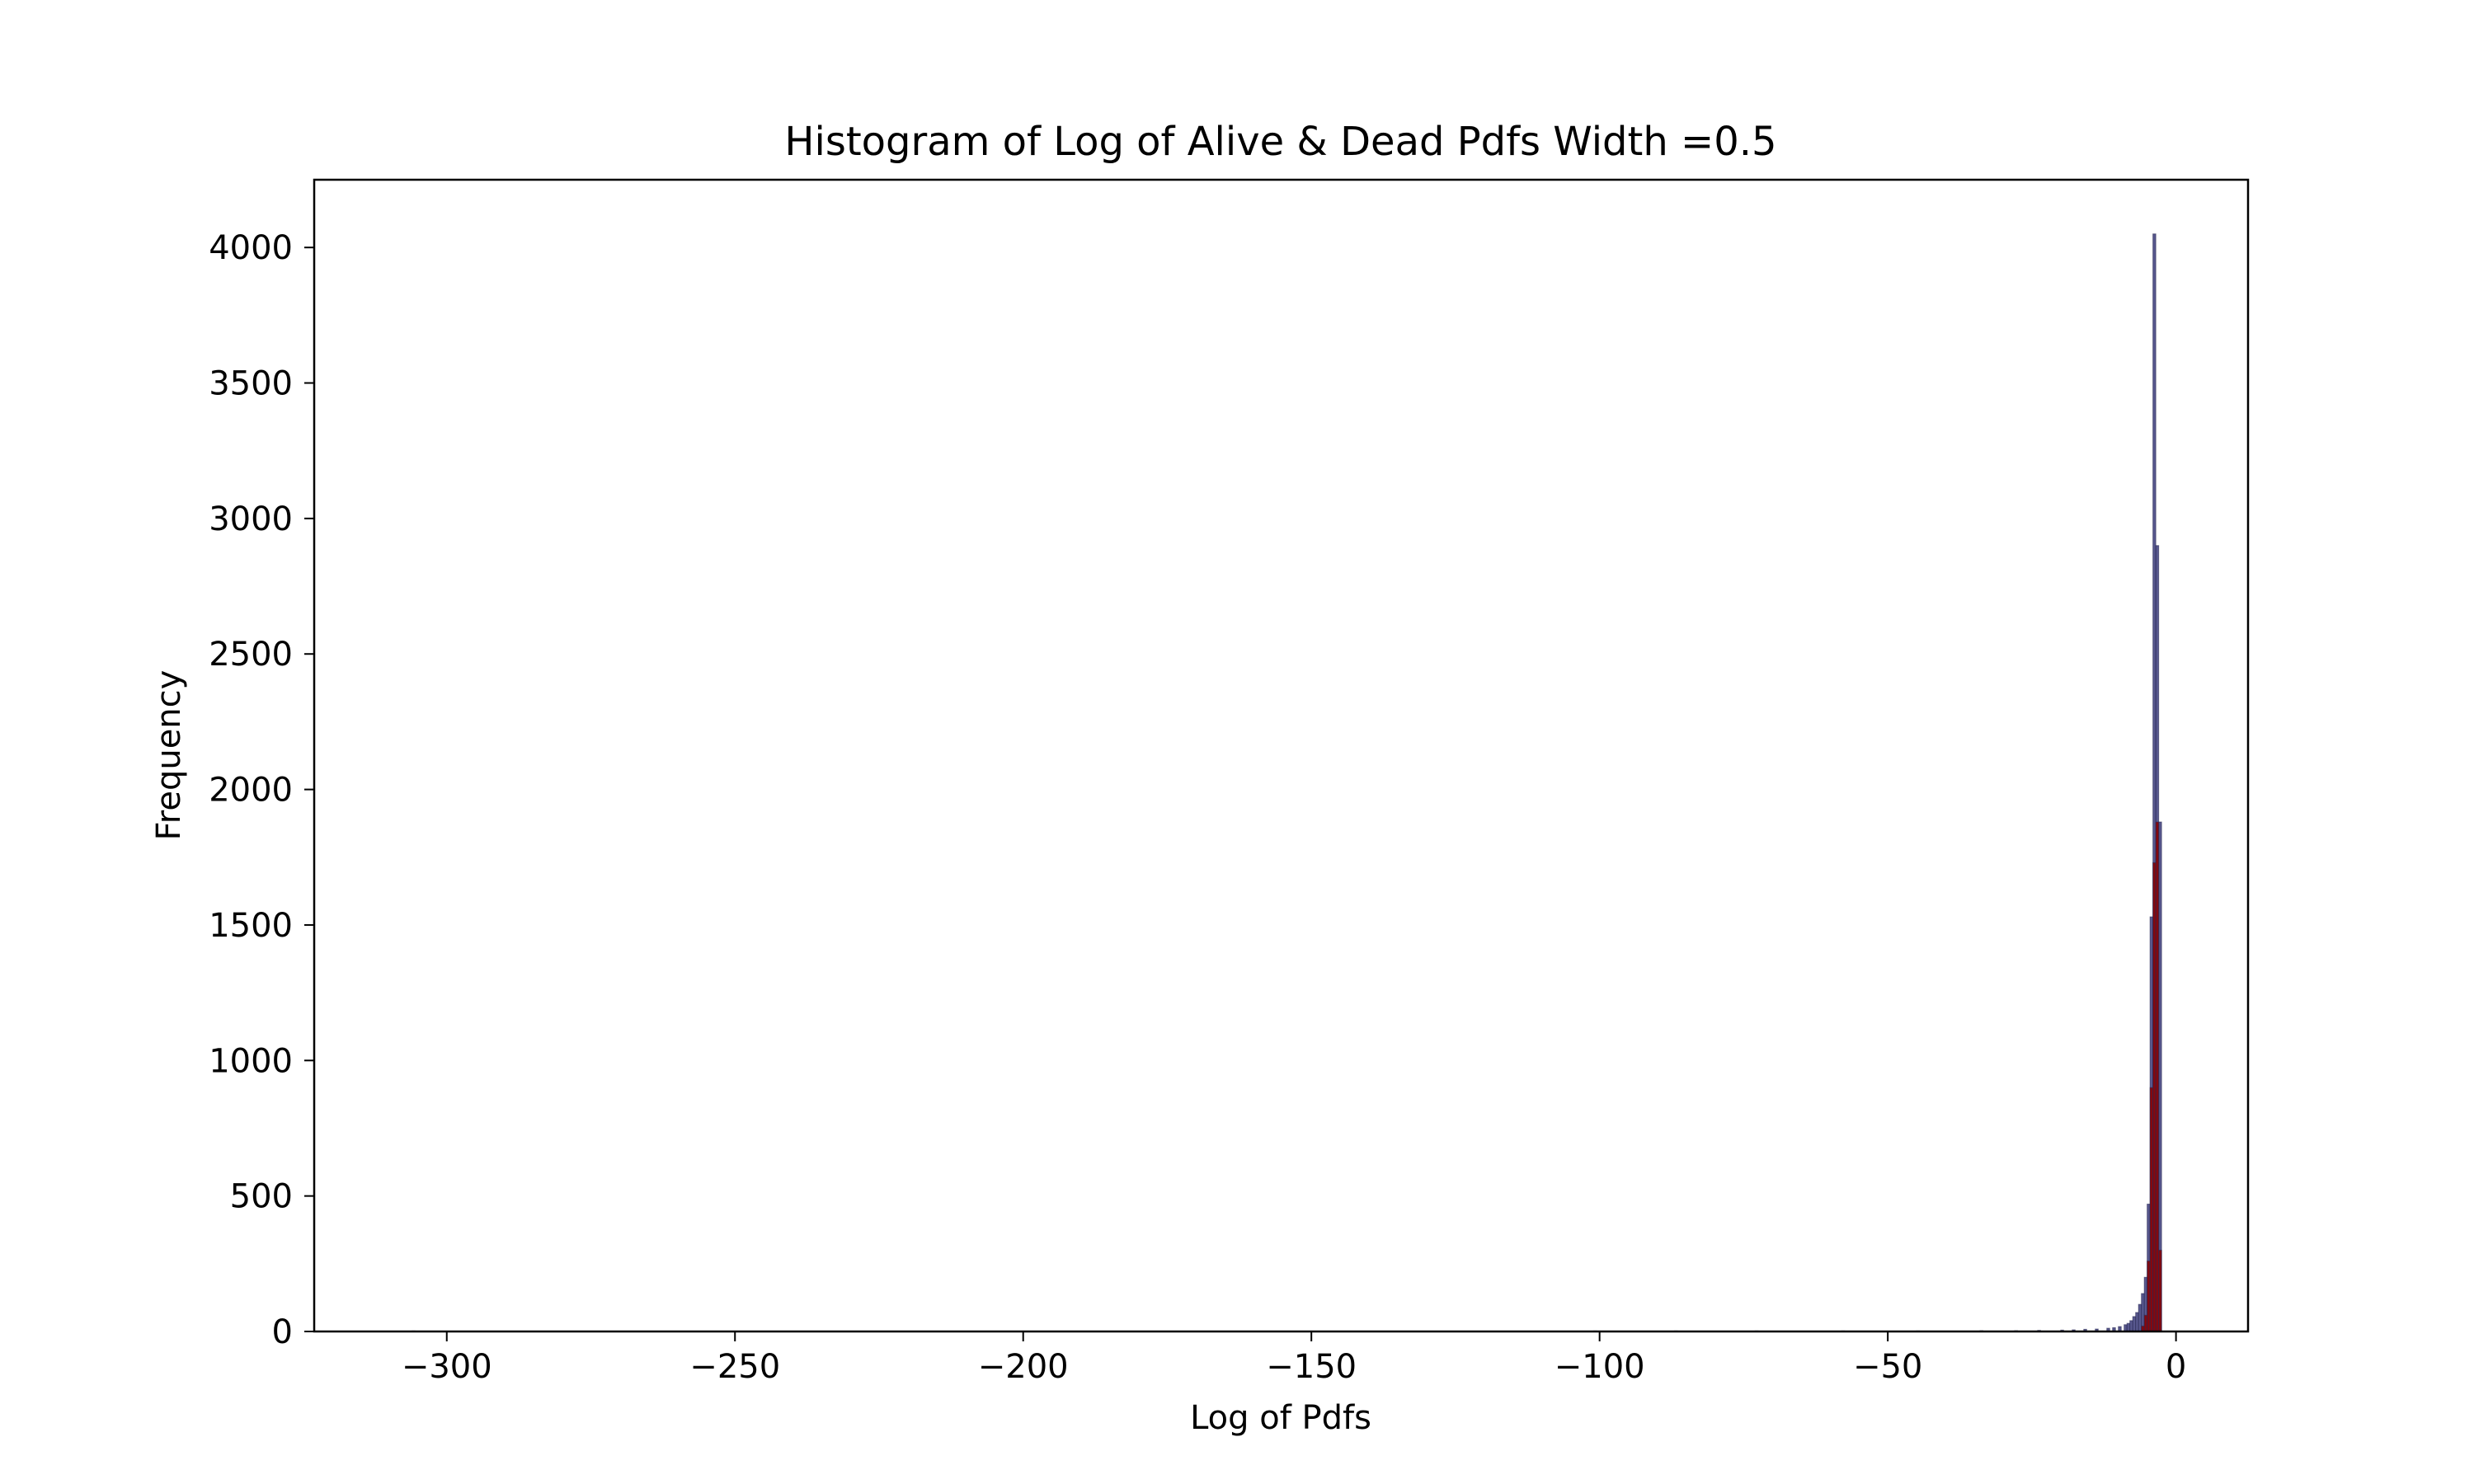 This screenshot has height=1484, width=2474. I want to click on x-tick-label: −150, so click(1311, 1367).